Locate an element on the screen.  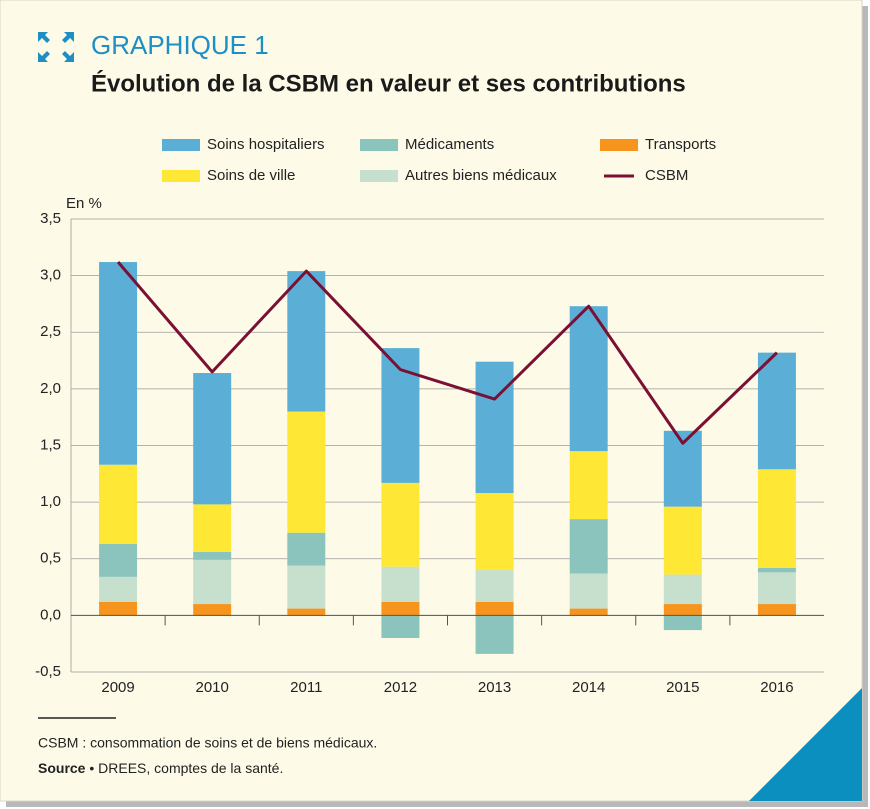
y-tick-label: 2,5 is located at coordinates (50, 331).